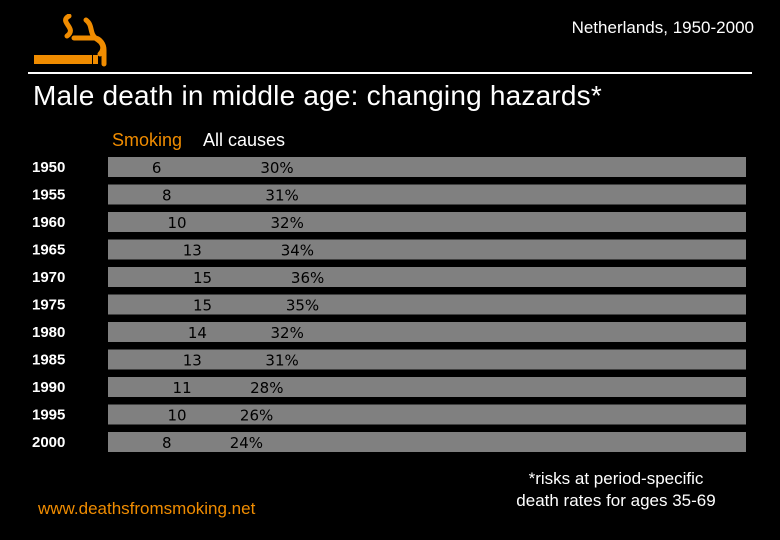 This screenshot has width=780, height=540. What do you see at coordinates (276, 168) in the screenshot?
I see `all-causes-value-label: 30%` at bounding box center [276, 168].